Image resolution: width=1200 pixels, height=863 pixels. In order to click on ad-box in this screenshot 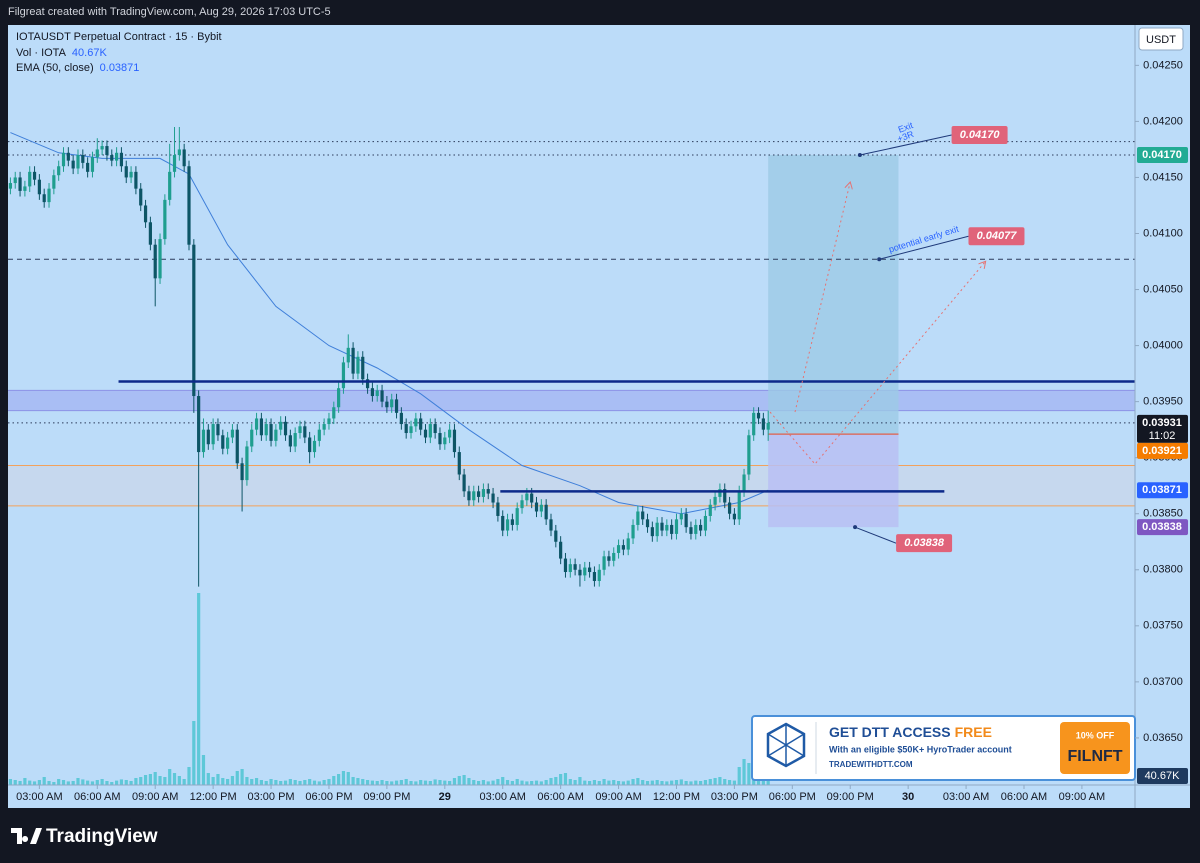, I will do `click(943, 748)`.